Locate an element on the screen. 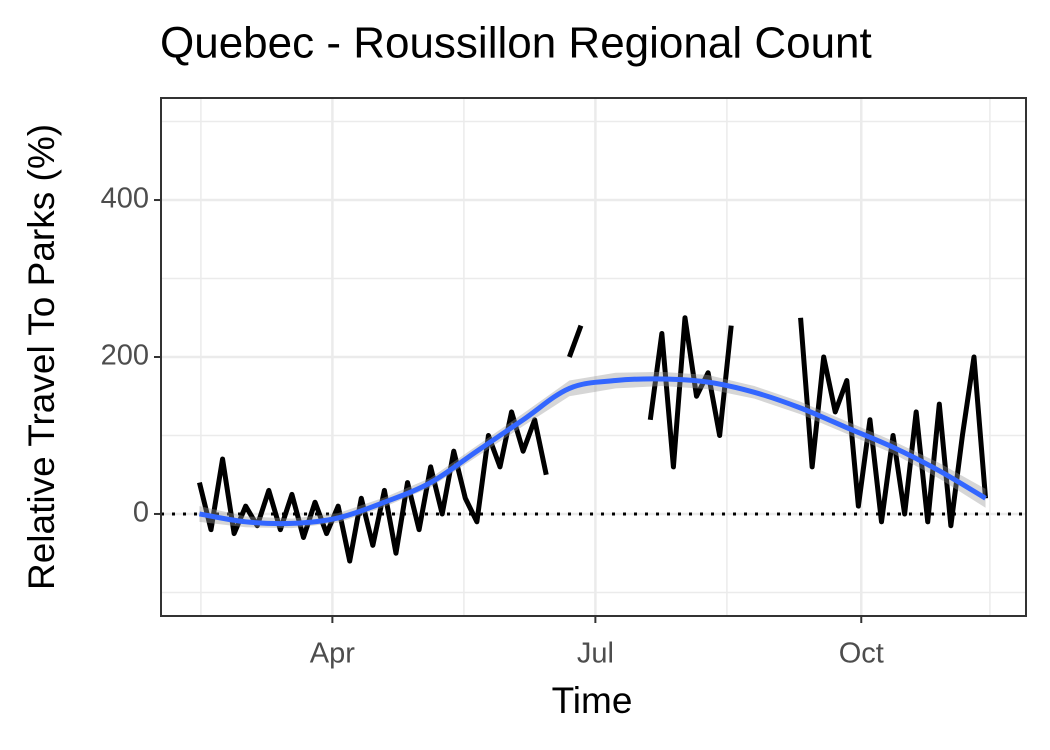  x-tick-label: Jul is located at coordinates (595, 654).